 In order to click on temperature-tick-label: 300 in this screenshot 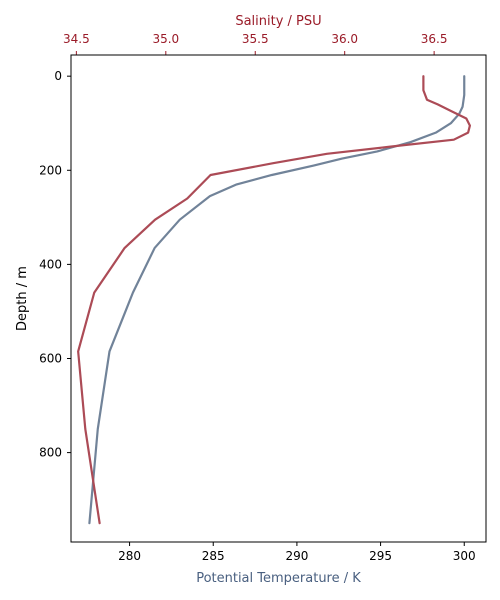, I will do `click(464, 556)`.